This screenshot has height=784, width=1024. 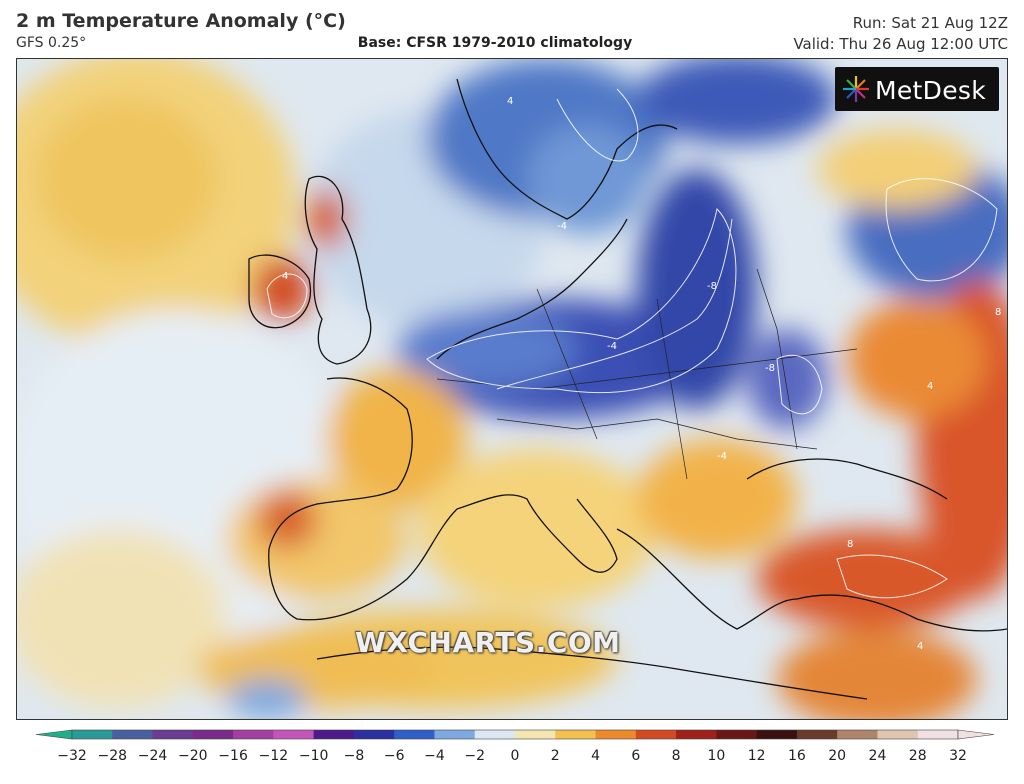 What do you see at coordinates (796, 756) in the screenshot?
I see `colorbar-tick-label: 16` at bounding box center [796, 756].